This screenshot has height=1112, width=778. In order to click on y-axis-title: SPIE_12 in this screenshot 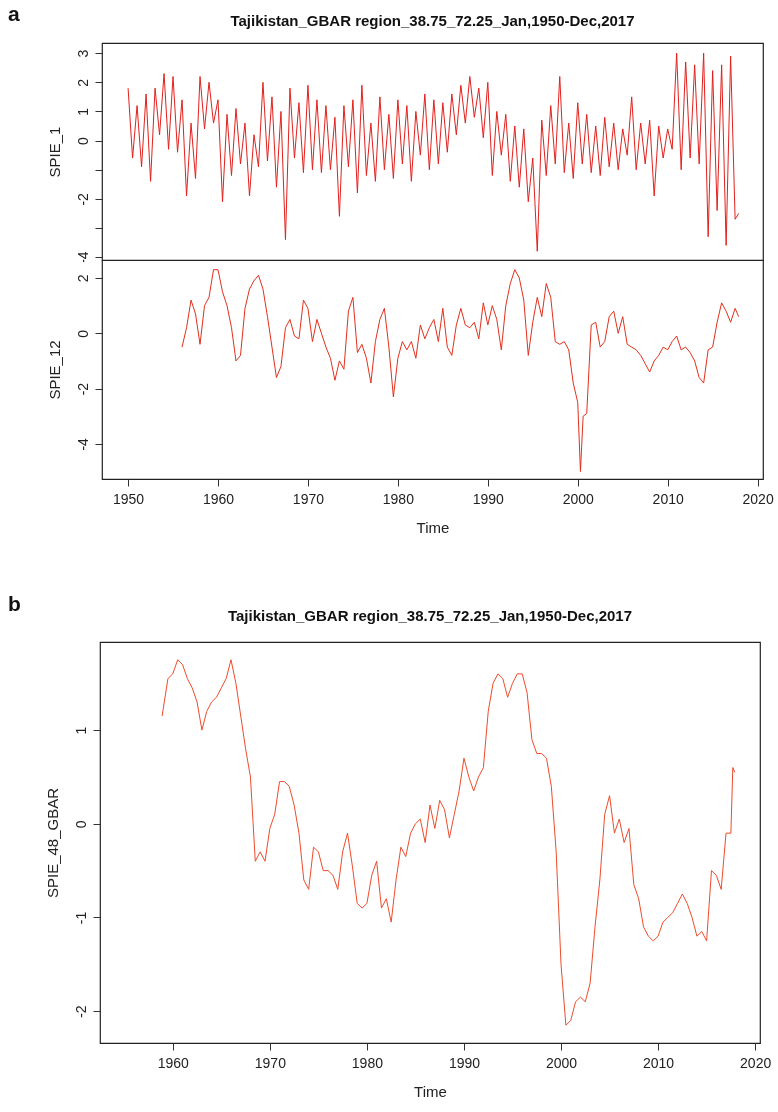, I will do `click(54, 370)`.